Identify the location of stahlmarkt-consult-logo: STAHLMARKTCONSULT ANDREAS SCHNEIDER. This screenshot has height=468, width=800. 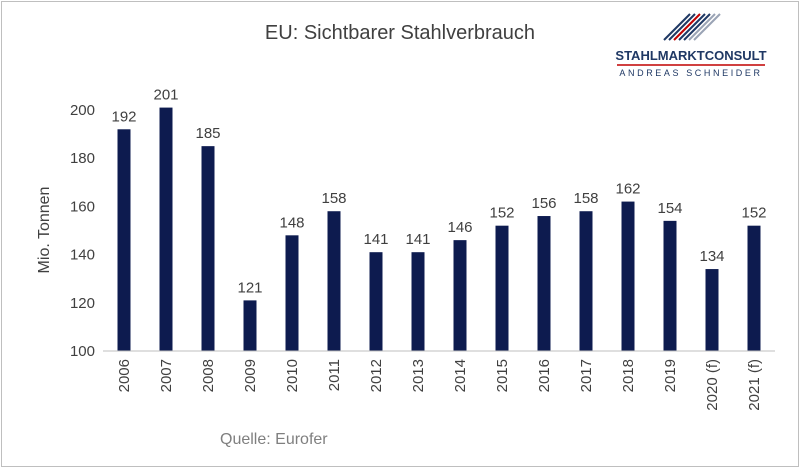
(691, 45).